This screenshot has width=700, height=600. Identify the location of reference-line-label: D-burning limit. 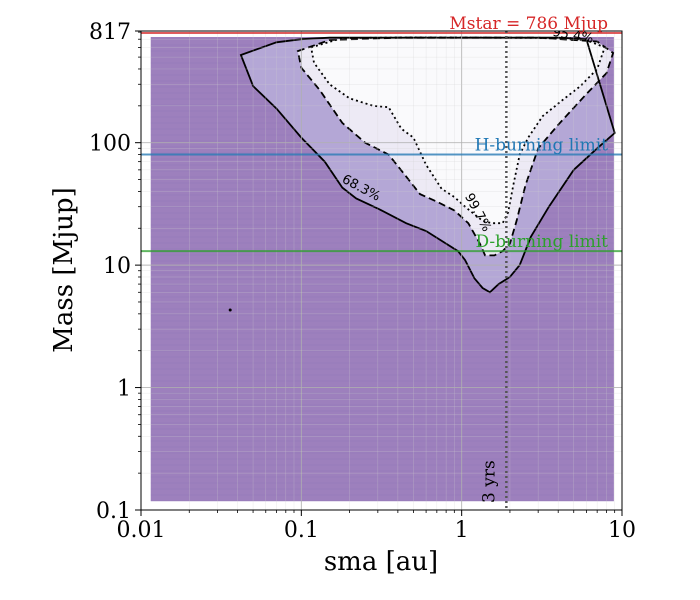
(541, 242).